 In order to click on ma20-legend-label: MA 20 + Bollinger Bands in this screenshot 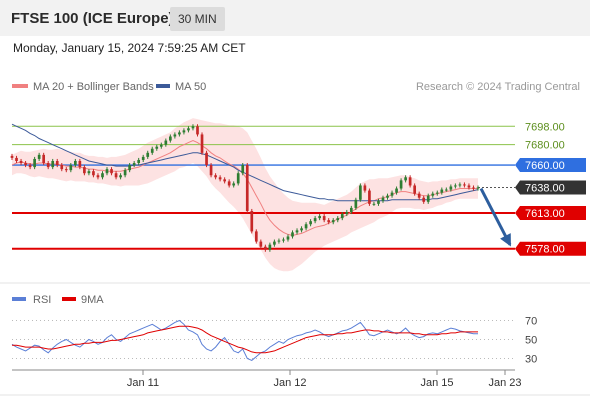, I will do `click(93, 87)`.